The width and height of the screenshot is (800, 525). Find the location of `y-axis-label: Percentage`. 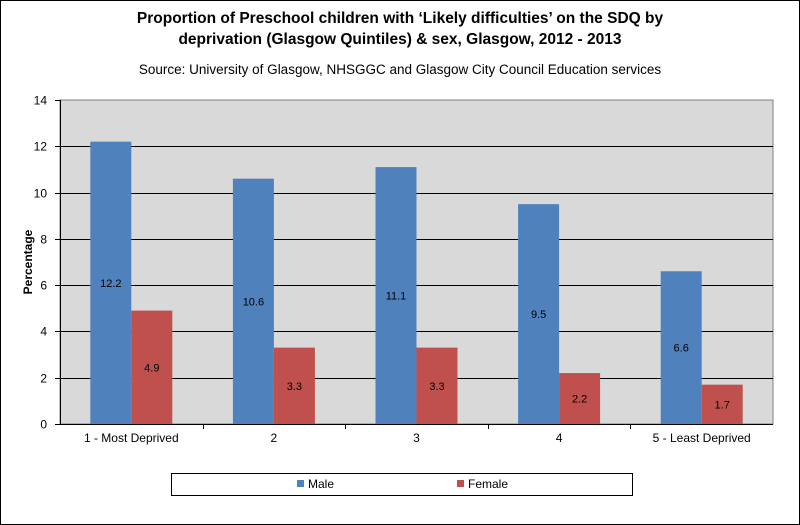

y-axis-label: Percentage is located at coordinates (28, 261).